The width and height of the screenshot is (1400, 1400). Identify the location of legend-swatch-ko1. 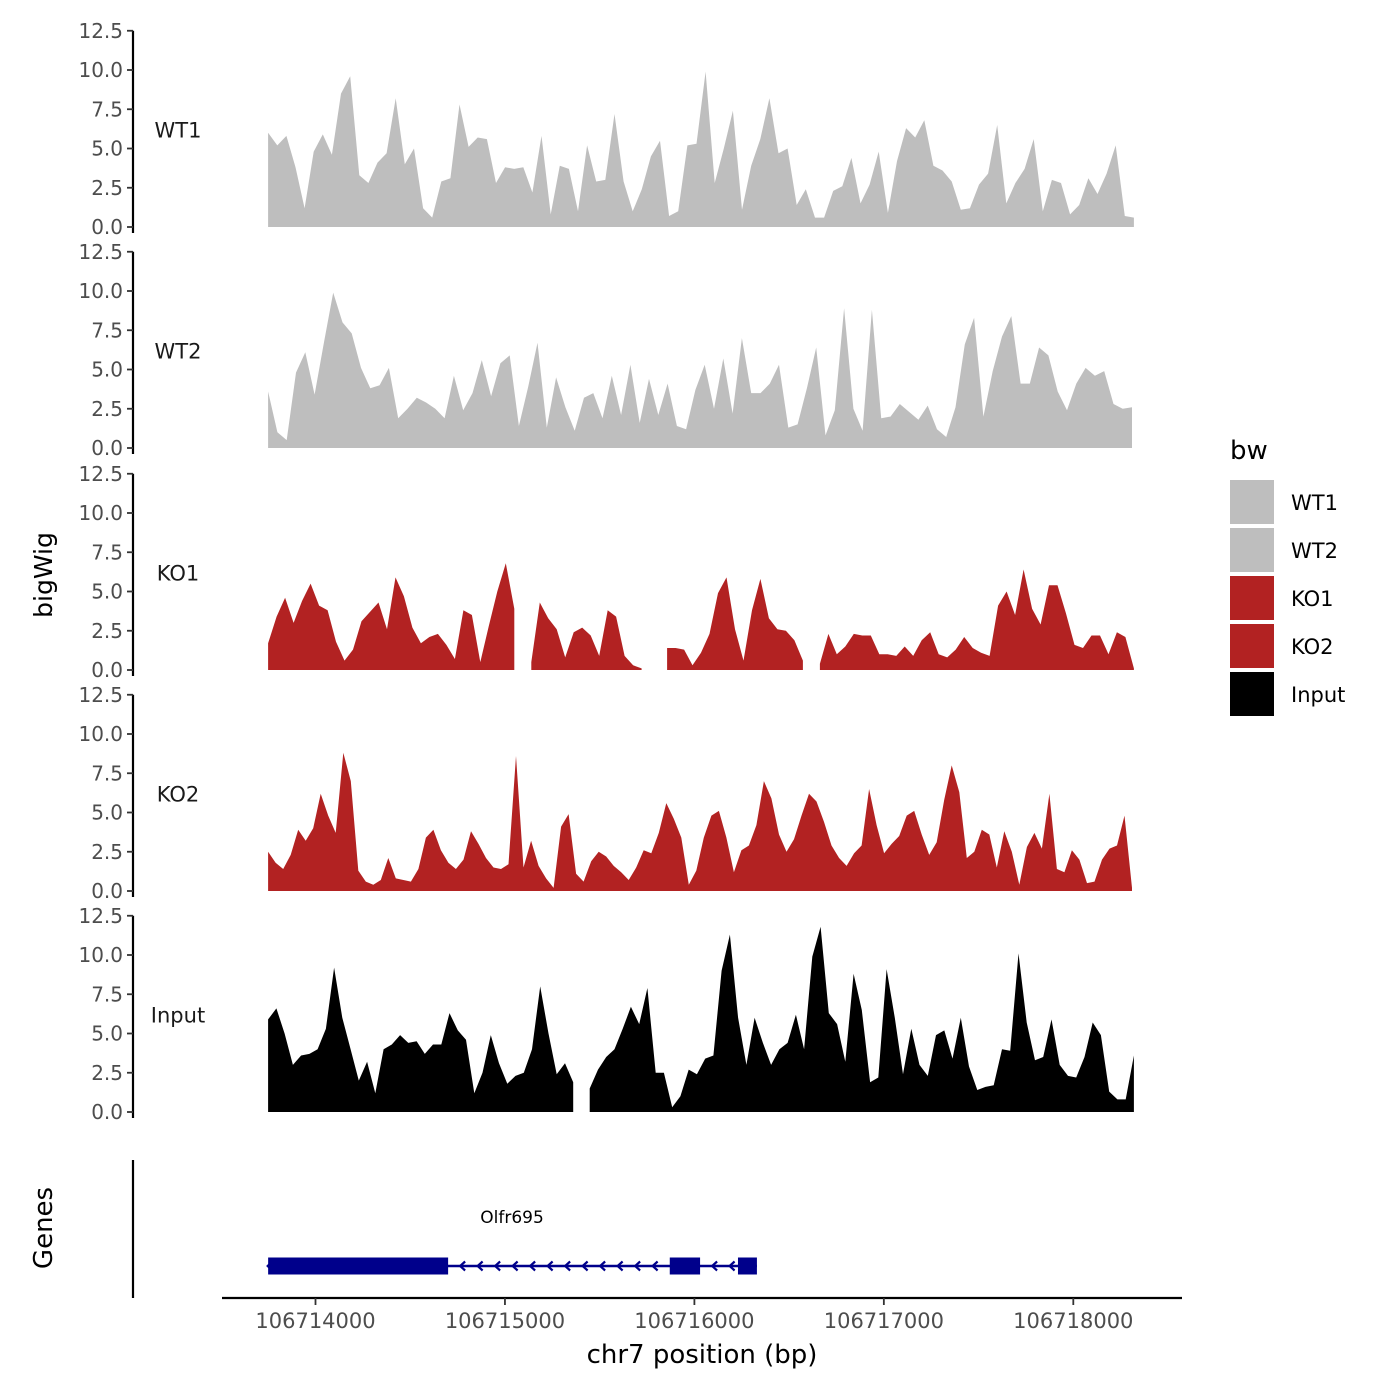
(1252, 598).